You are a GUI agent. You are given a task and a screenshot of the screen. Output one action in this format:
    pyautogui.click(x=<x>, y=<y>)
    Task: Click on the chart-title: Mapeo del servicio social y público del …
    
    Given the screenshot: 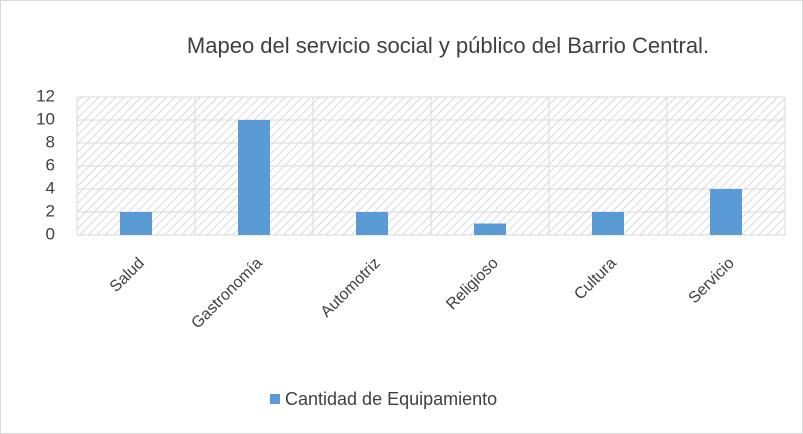 What is the action you would take?
    pyautogui.click(x=448, y=45)
    